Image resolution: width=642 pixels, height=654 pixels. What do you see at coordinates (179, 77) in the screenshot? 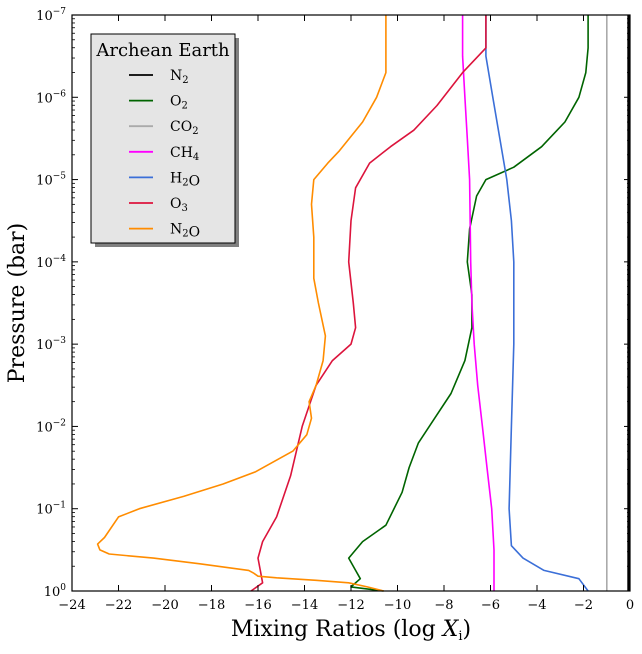
I see `legend-label-n2: N2` at bounding box center [179, 77].